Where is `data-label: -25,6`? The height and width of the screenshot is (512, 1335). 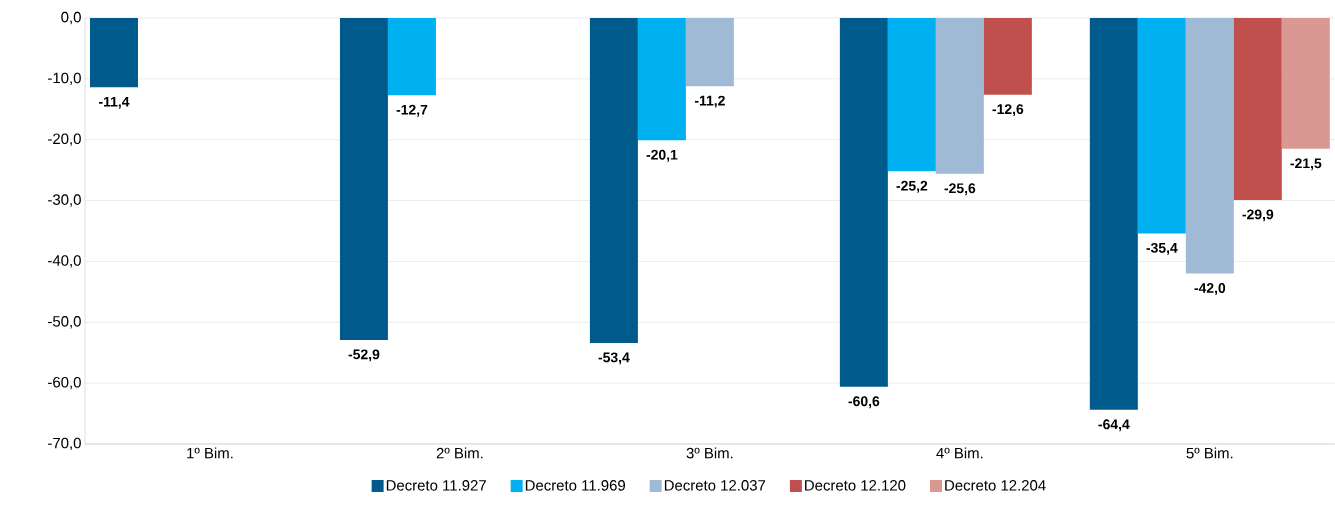 data-label: -25,6 is located at coordinates (960, 189).